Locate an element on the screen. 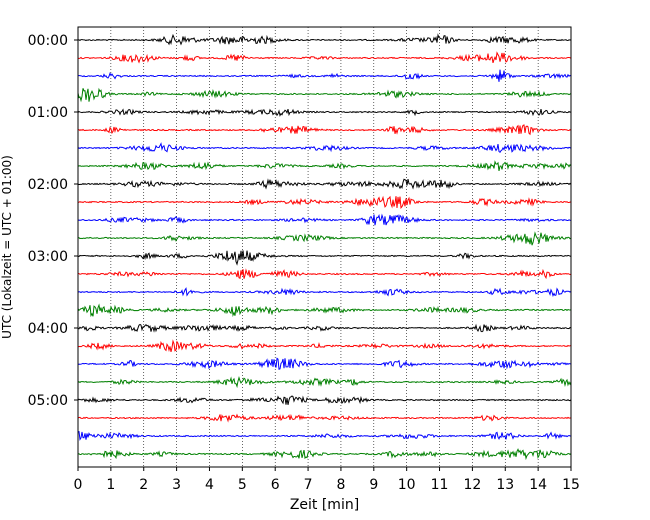 The width and height of the screenshot is (650, 520). y-tick-label: 04:00 is located at coordinates (48, 329).